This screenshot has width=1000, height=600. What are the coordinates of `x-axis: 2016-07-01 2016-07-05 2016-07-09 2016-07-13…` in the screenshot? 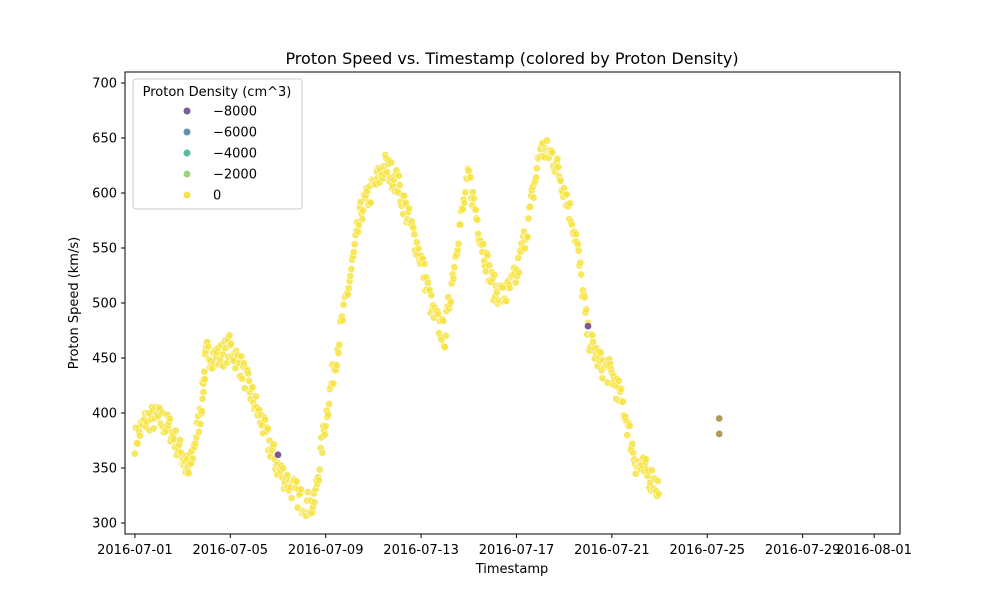 It's located at (504, 546).